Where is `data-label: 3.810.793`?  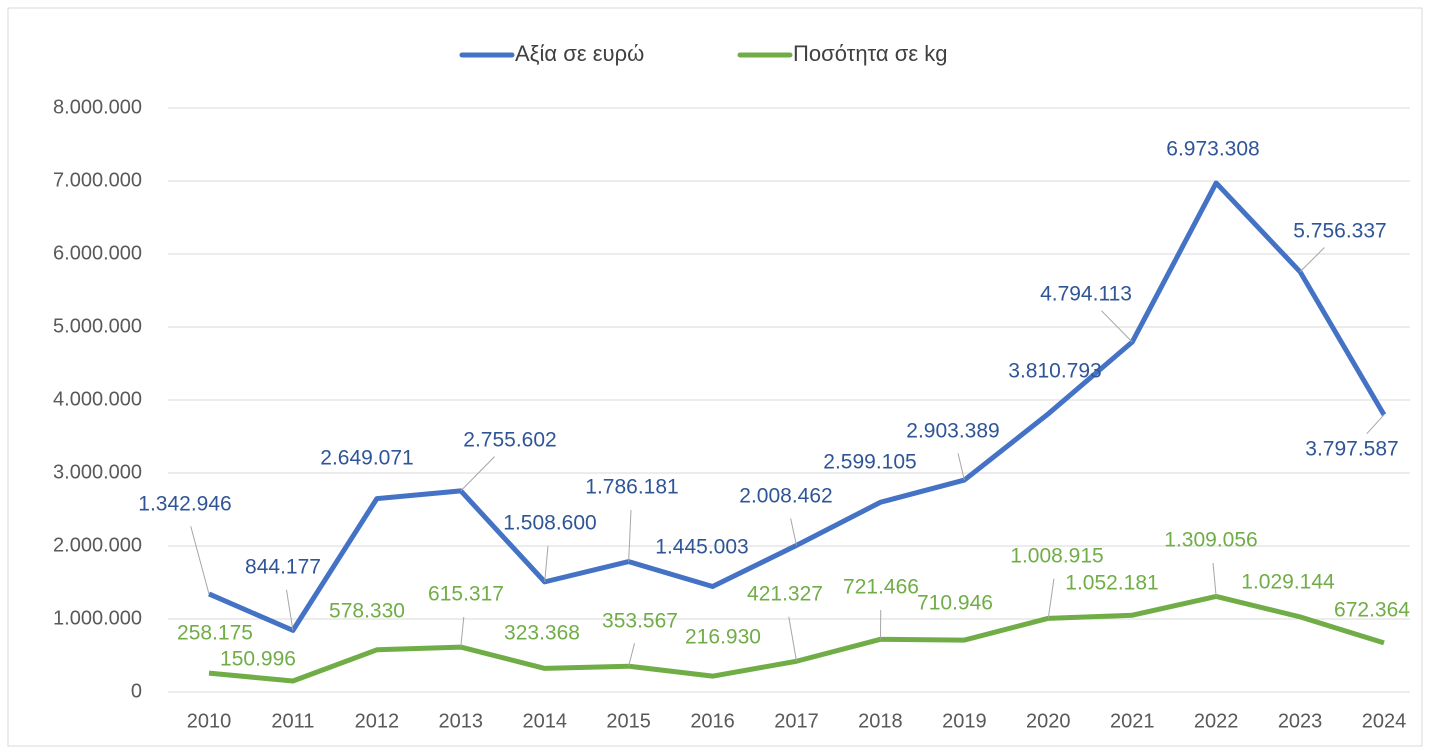
data-label: 3.810.793 is located at coordinates (1054, 371).